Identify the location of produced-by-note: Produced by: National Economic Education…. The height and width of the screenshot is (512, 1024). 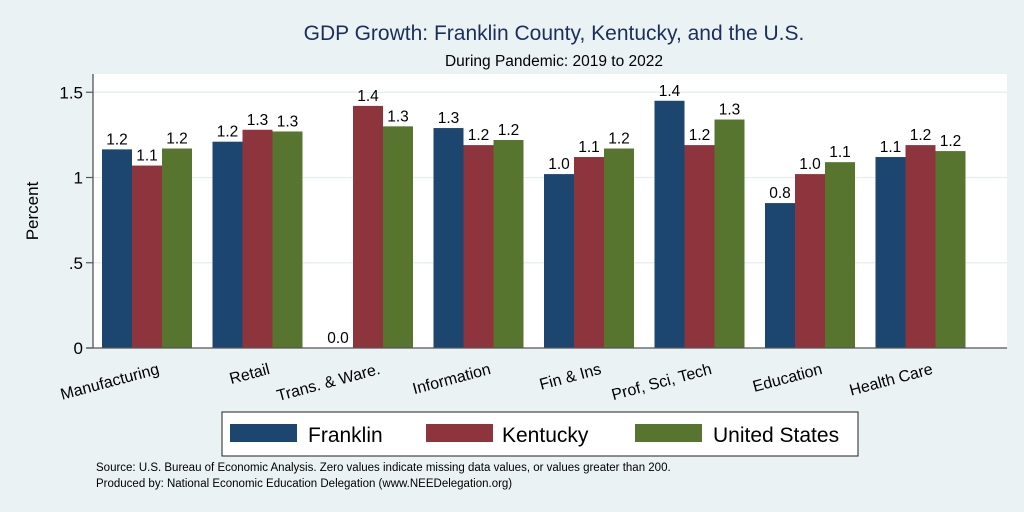
(304, 484).